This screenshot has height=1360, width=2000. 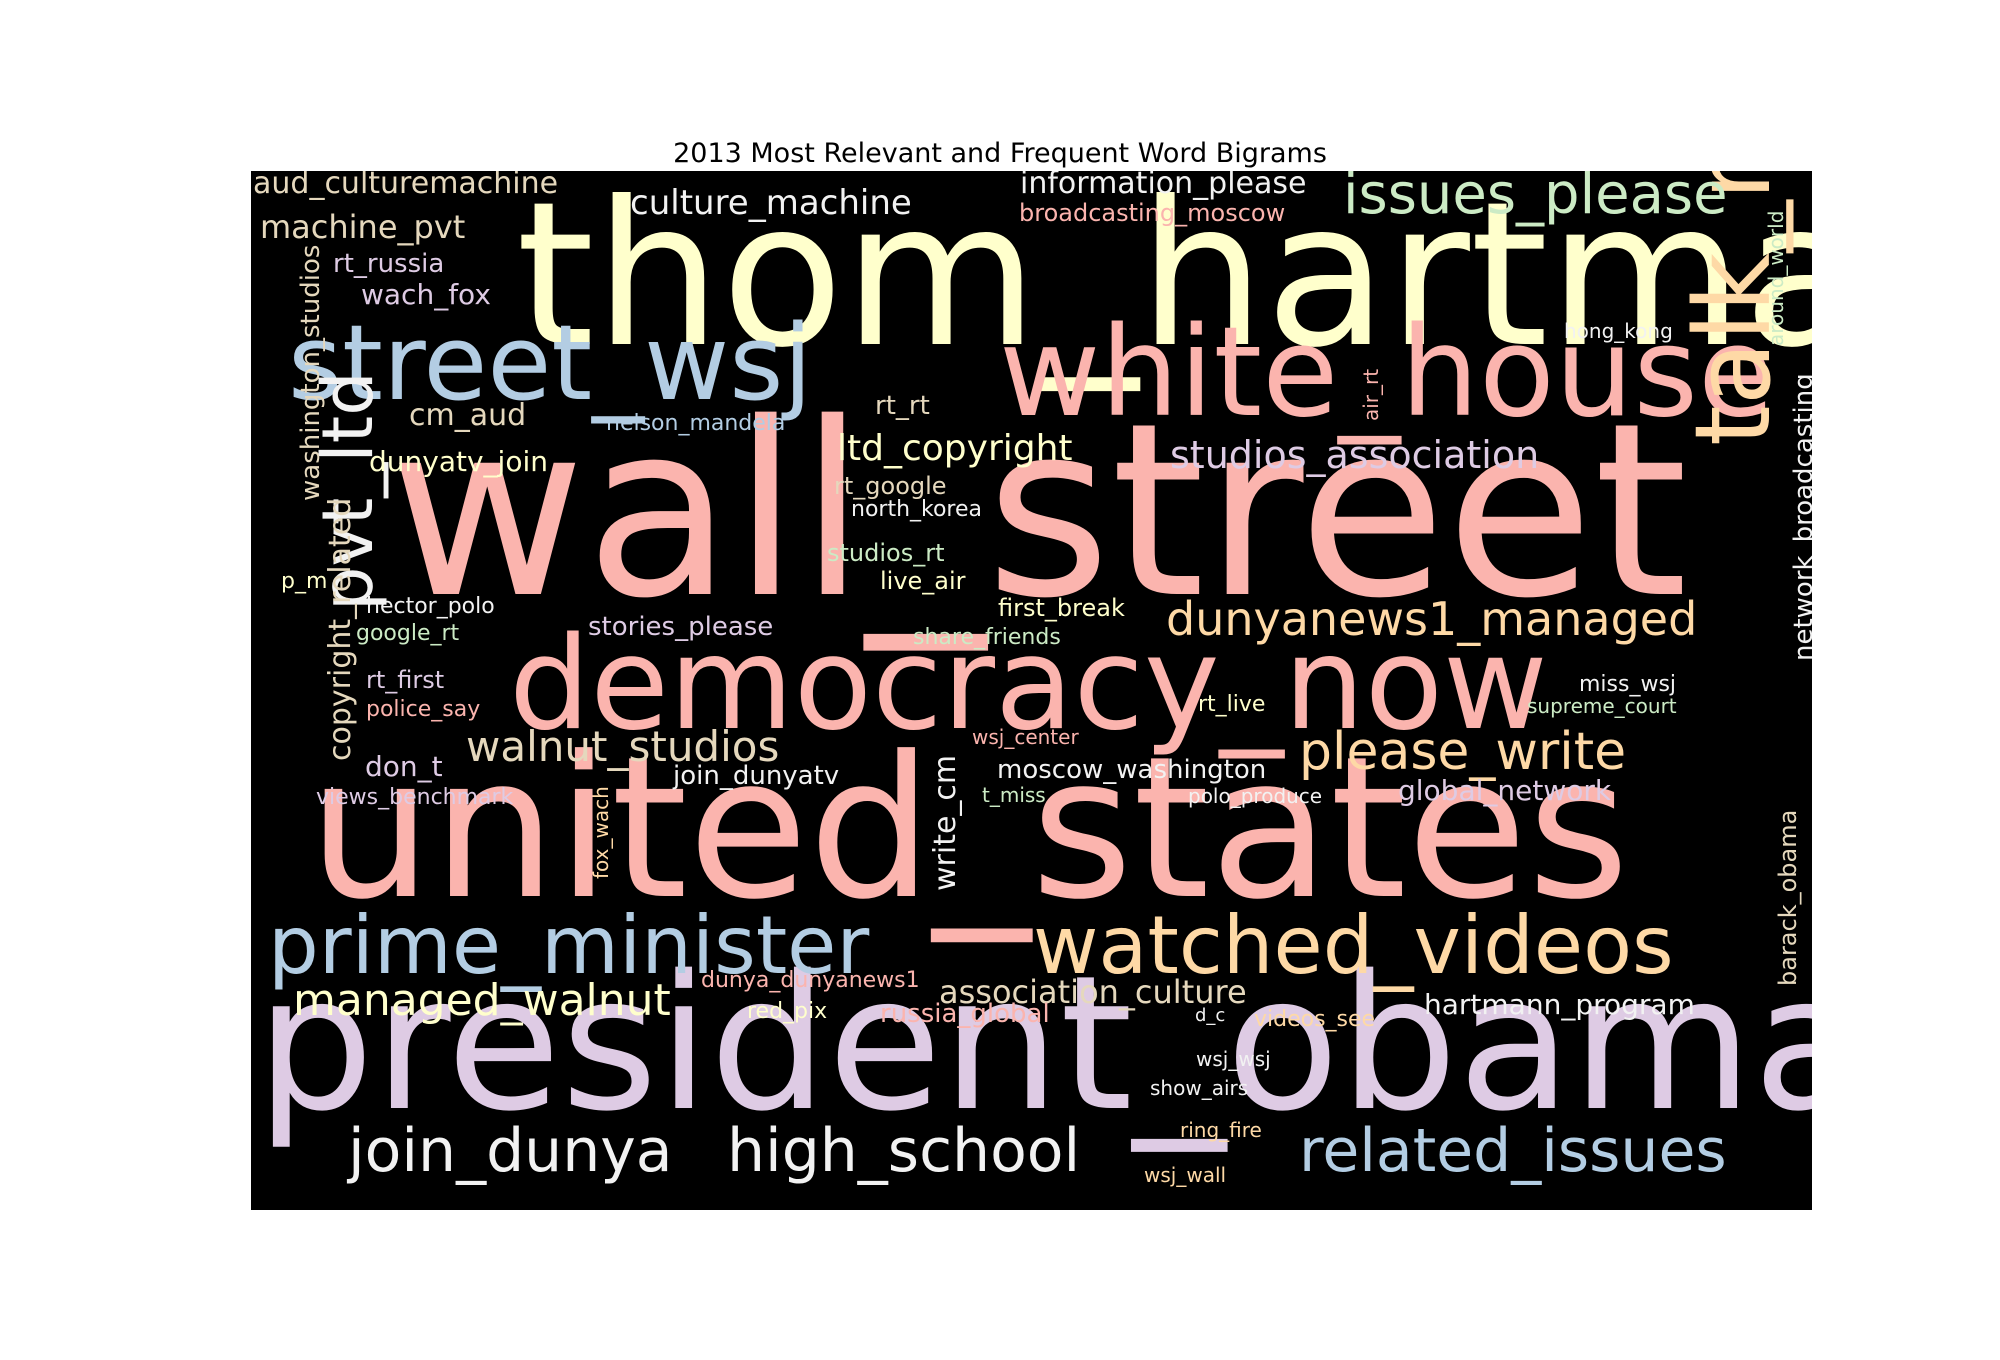 What do you see at coordinates (363, 227) in the screenshot?
I see `word-machine-pvt: machine_pvt` at bounding box center [363, 227].